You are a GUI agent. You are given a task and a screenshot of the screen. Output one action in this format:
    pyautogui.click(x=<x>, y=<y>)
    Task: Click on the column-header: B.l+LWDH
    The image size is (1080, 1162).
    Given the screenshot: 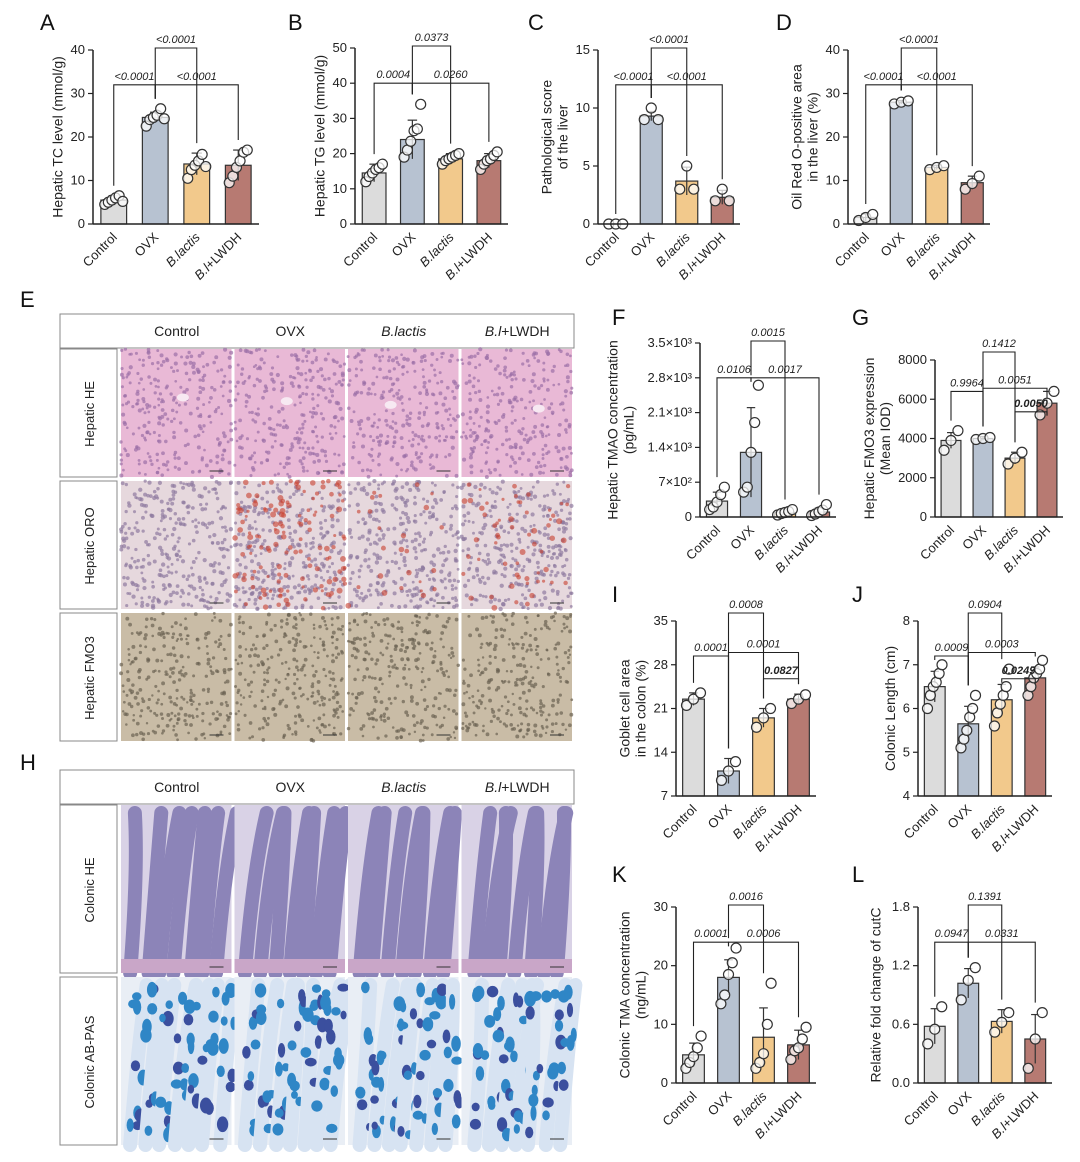 What is the action you would take?
    pyautogui.click(x=517, y=331)
    